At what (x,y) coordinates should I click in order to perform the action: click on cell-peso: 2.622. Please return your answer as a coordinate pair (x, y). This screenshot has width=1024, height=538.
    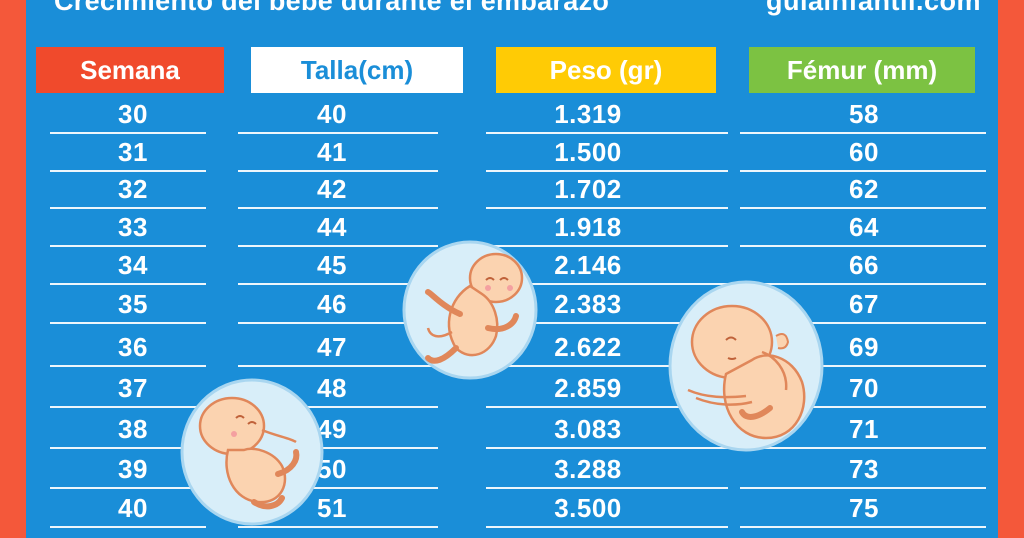
    Looking at the image, I should click on (588, 347).